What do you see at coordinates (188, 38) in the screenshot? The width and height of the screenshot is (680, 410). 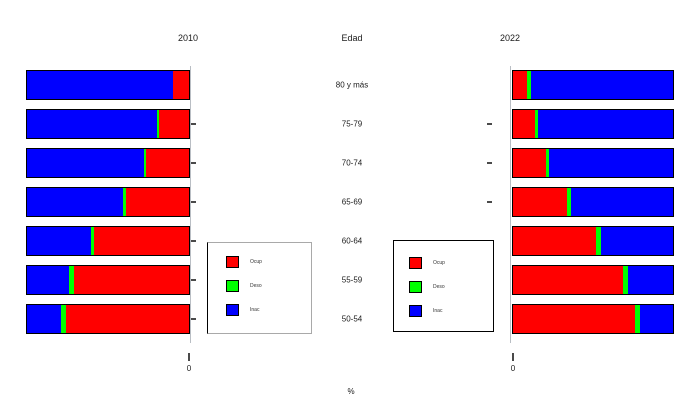 I see `left-panel-title: 2010` at bounding box center [188, 38].